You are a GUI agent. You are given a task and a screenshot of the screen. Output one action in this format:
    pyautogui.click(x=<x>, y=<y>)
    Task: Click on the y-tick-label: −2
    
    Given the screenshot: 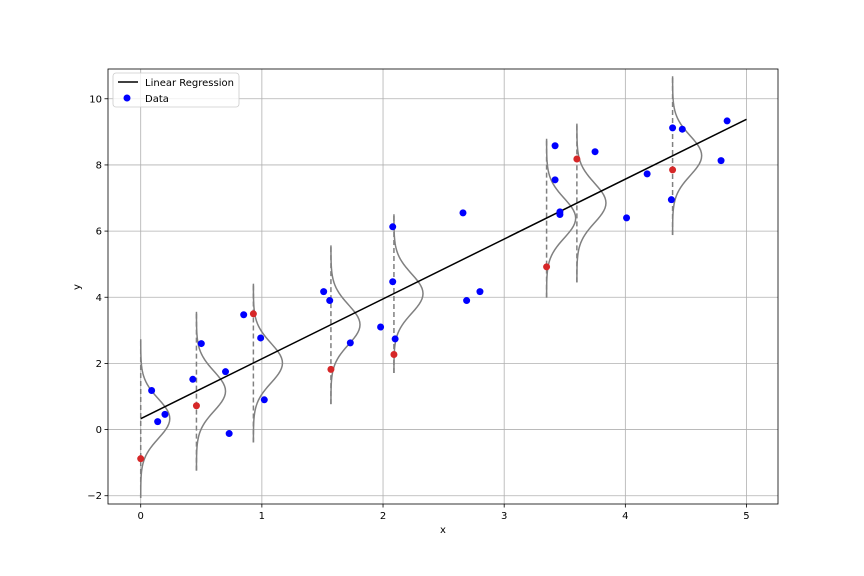 What is the action you would take?
    pyautogui.click(x=94, y=496)
    